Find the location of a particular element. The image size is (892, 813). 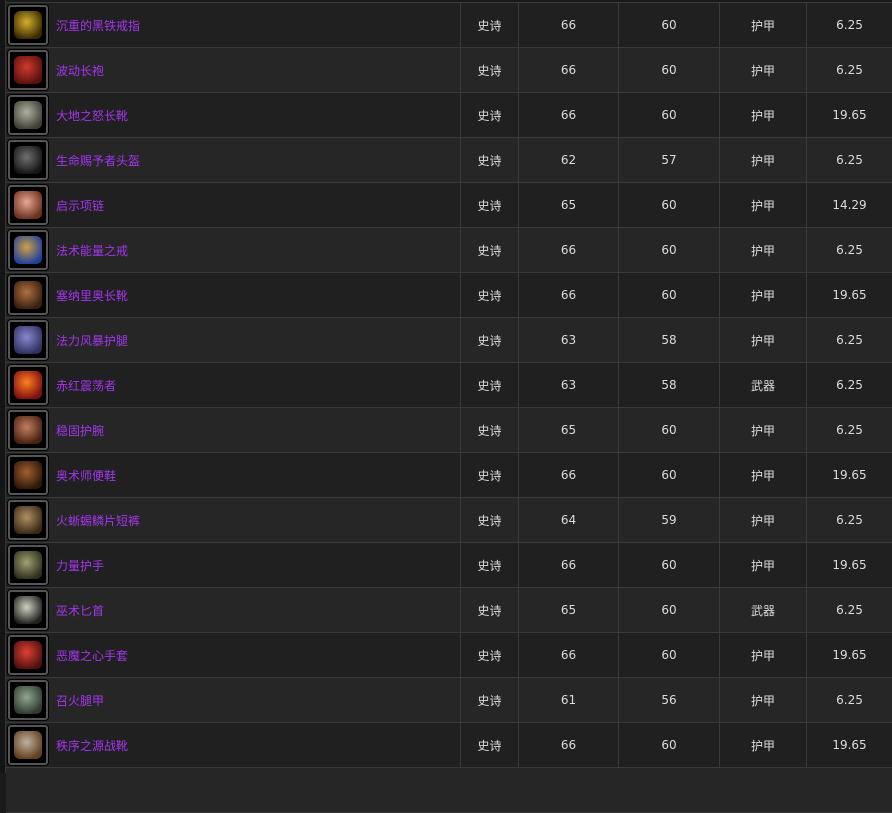

name-cell: 巫术匕首 is located at coordinates (233, 610).